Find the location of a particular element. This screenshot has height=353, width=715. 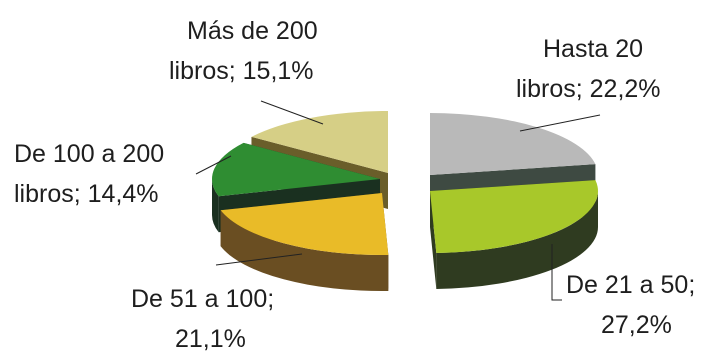

label-de21a50-line2: 27,2% is located at coordinates (636, 325).